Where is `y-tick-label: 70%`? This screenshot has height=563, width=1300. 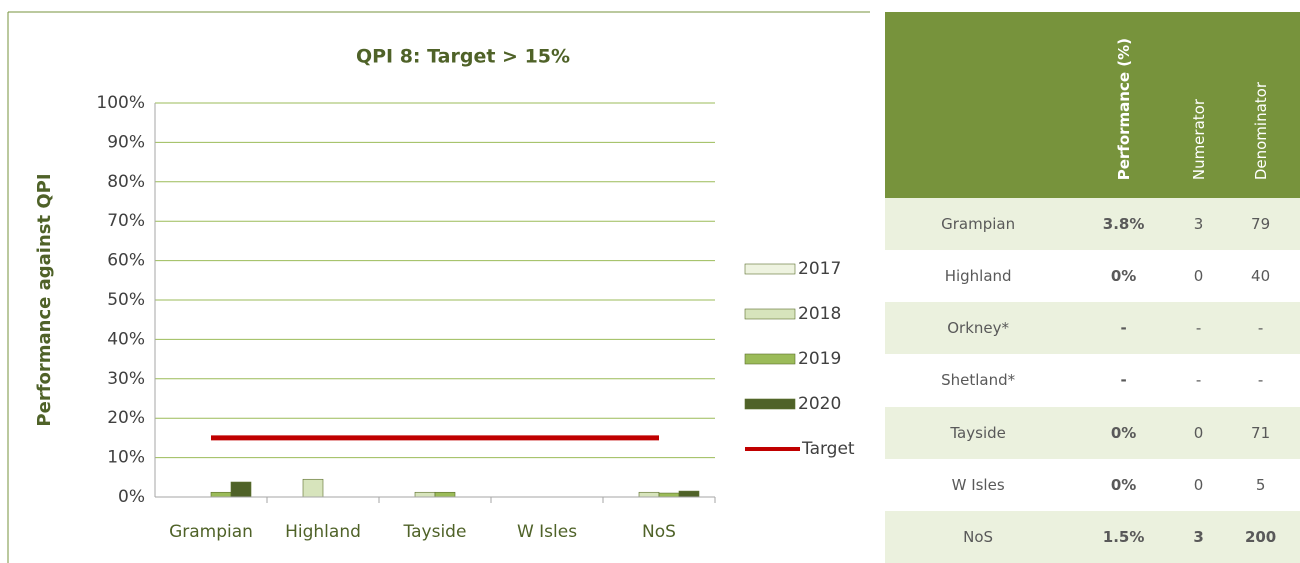
y-tick-label: 70% is located at coordinates (126, 221).